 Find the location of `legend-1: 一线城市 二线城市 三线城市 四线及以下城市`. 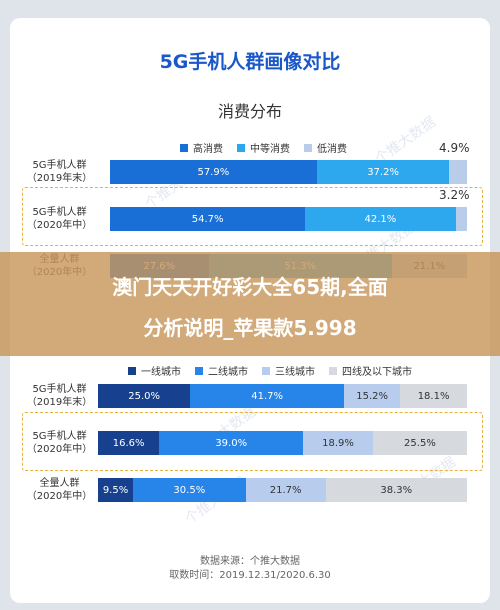

legend-1: 一线城市 二线城市 三线城市 四线及以下城市 is located at coordinates (270, 370).